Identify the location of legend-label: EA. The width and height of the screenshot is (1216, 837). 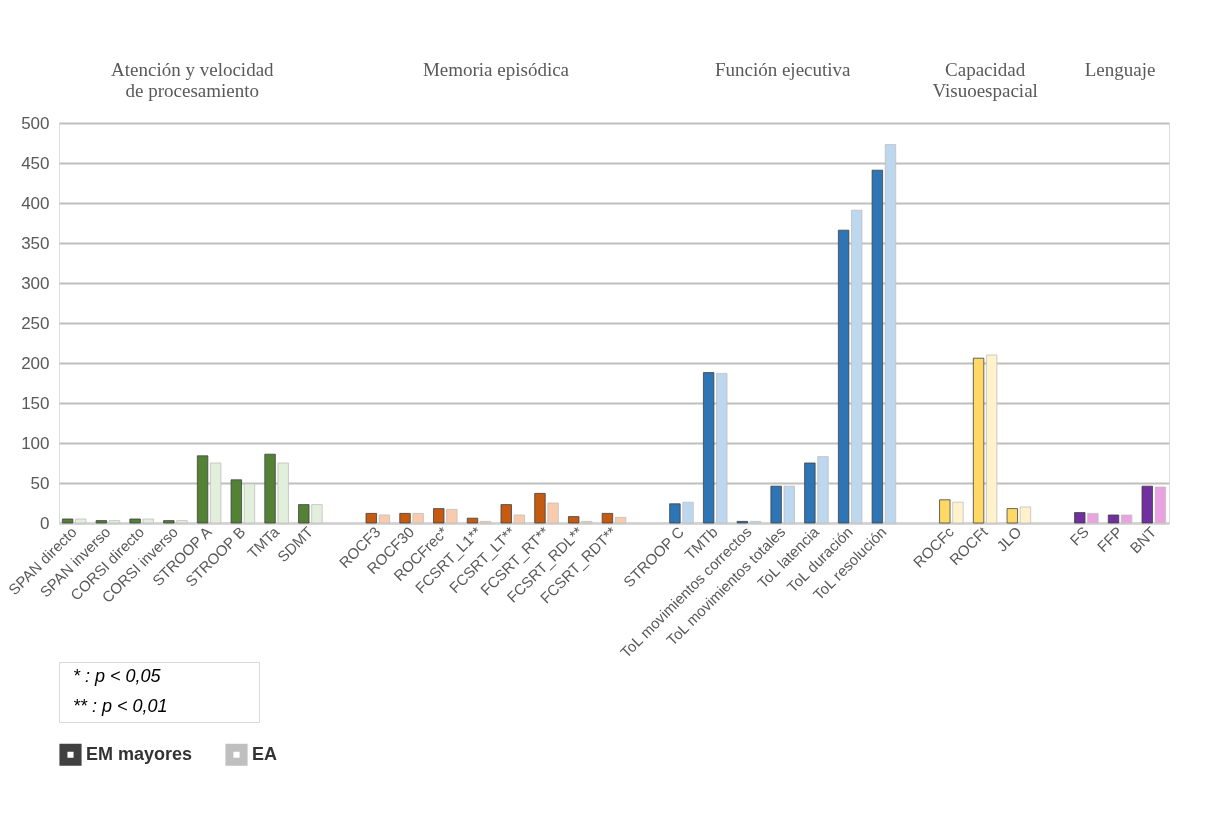
(265, 753).